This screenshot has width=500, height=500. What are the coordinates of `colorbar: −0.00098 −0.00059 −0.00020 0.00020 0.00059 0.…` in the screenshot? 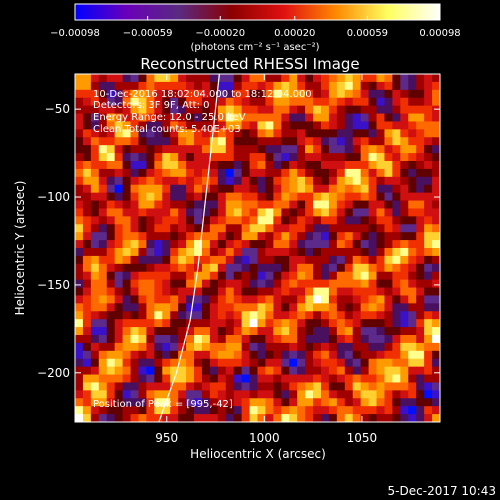 It's located at (255, 28).